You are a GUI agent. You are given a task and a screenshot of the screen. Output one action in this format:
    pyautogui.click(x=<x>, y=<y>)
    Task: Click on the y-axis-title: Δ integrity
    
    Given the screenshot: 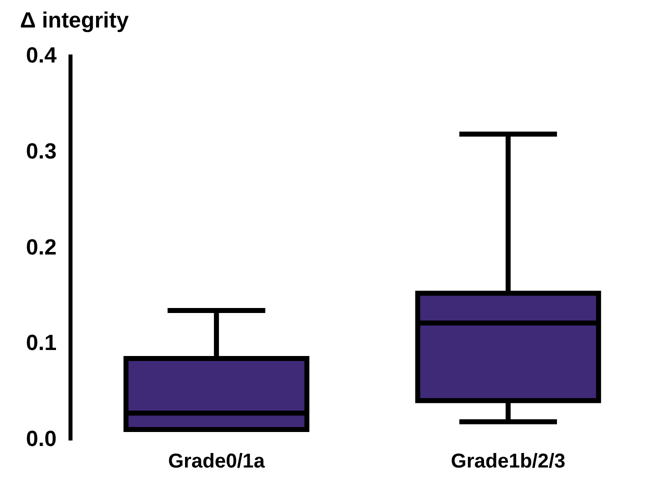 What is the action you would take?
    pyautogui.click(x=75, y=19)
    